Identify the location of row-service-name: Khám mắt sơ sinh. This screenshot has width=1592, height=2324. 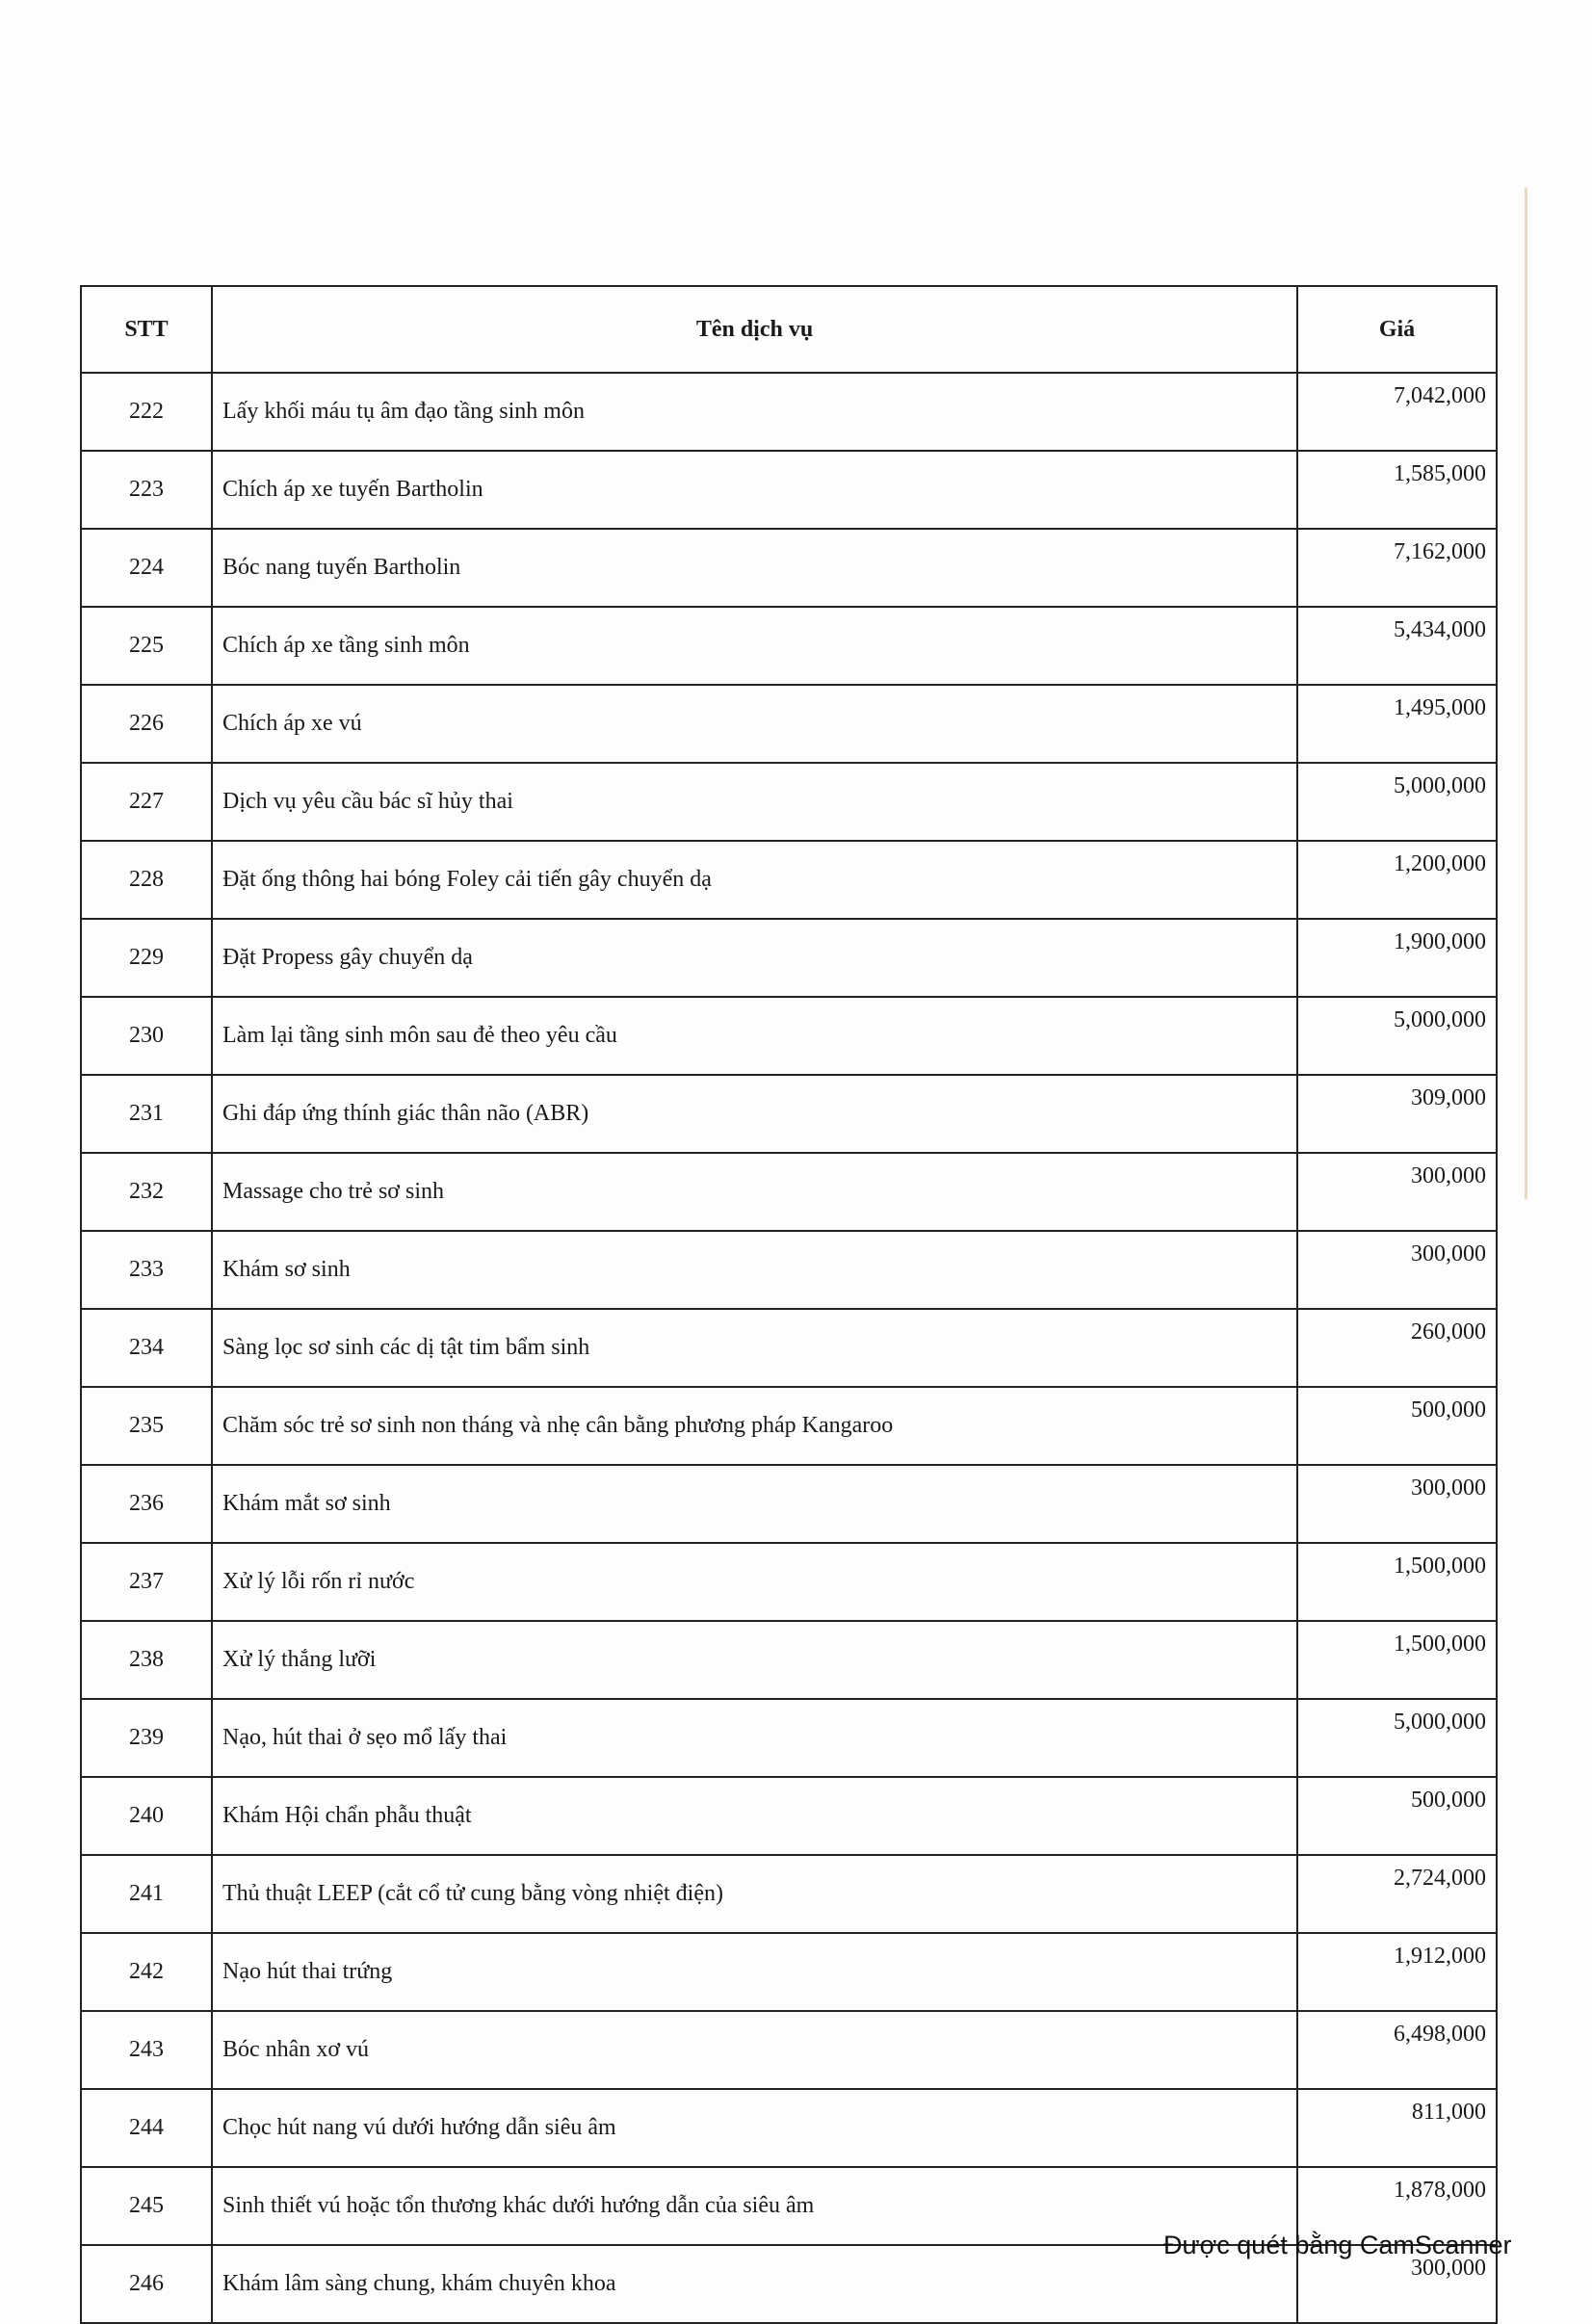
(754, 1504).